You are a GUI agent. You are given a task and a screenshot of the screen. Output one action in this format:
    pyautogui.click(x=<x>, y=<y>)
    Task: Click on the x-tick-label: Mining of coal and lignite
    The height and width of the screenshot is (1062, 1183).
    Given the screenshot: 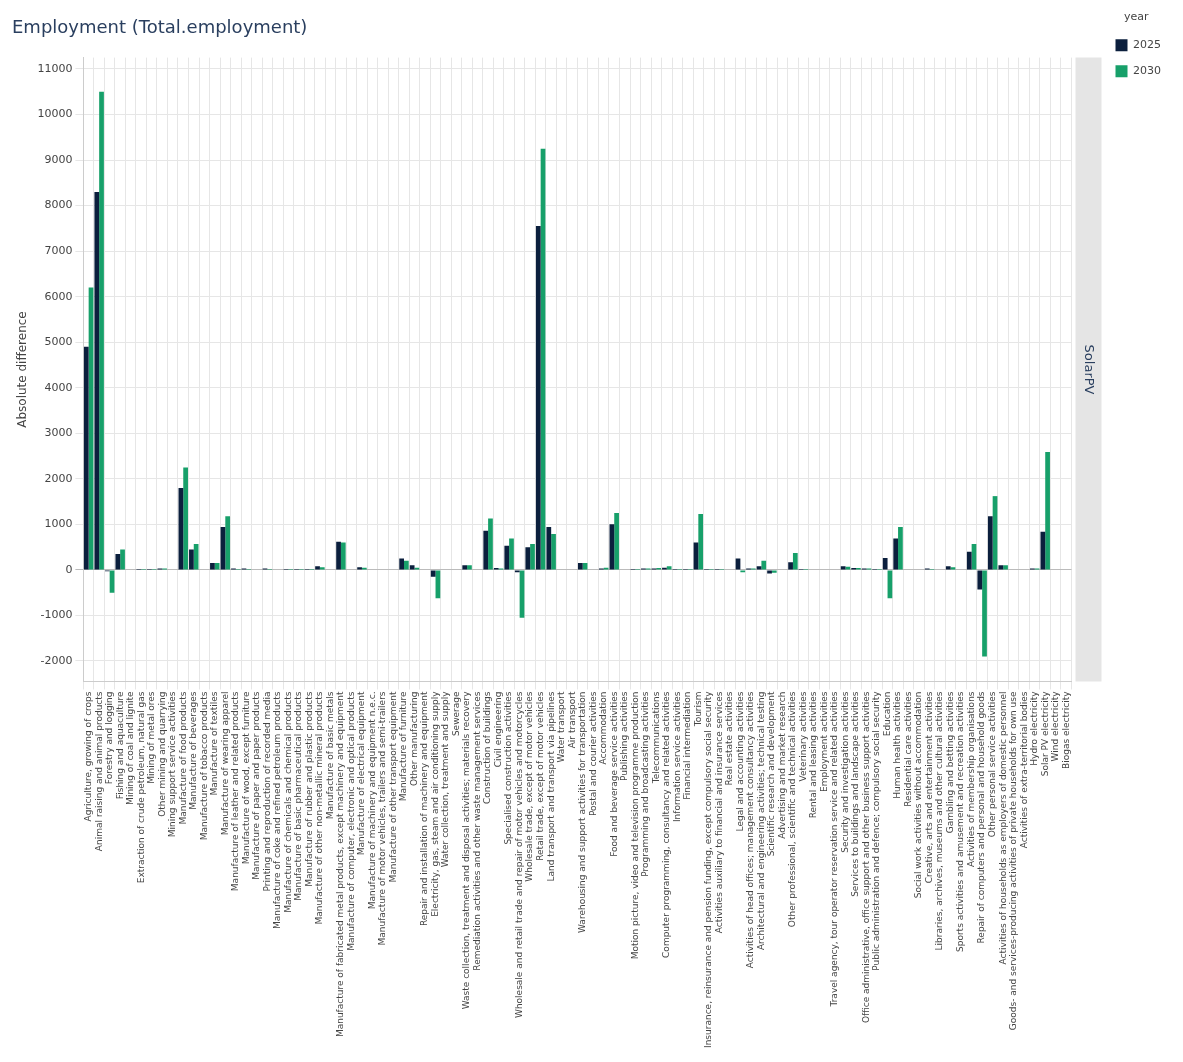 What is the action you would take?
    pyautogui.click(x=130, y=748)
    